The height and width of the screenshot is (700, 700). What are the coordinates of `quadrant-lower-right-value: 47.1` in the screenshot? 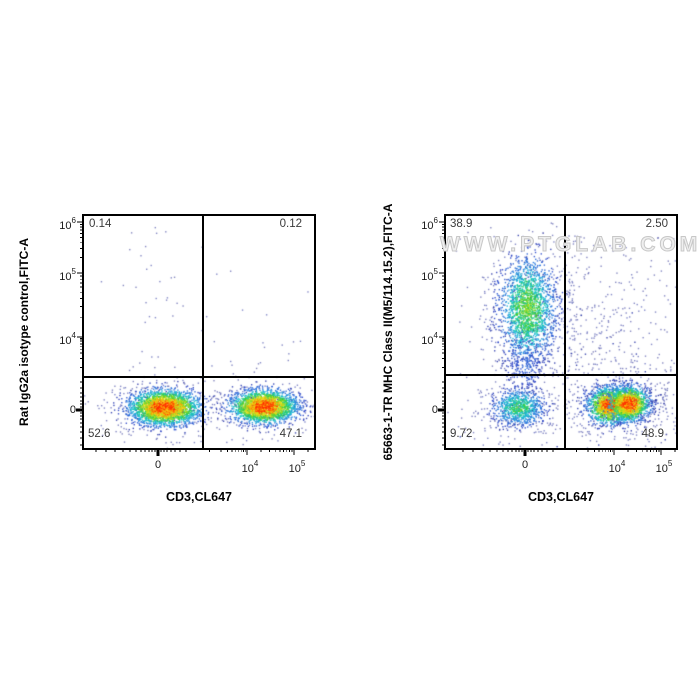 It's located at (290, 434).